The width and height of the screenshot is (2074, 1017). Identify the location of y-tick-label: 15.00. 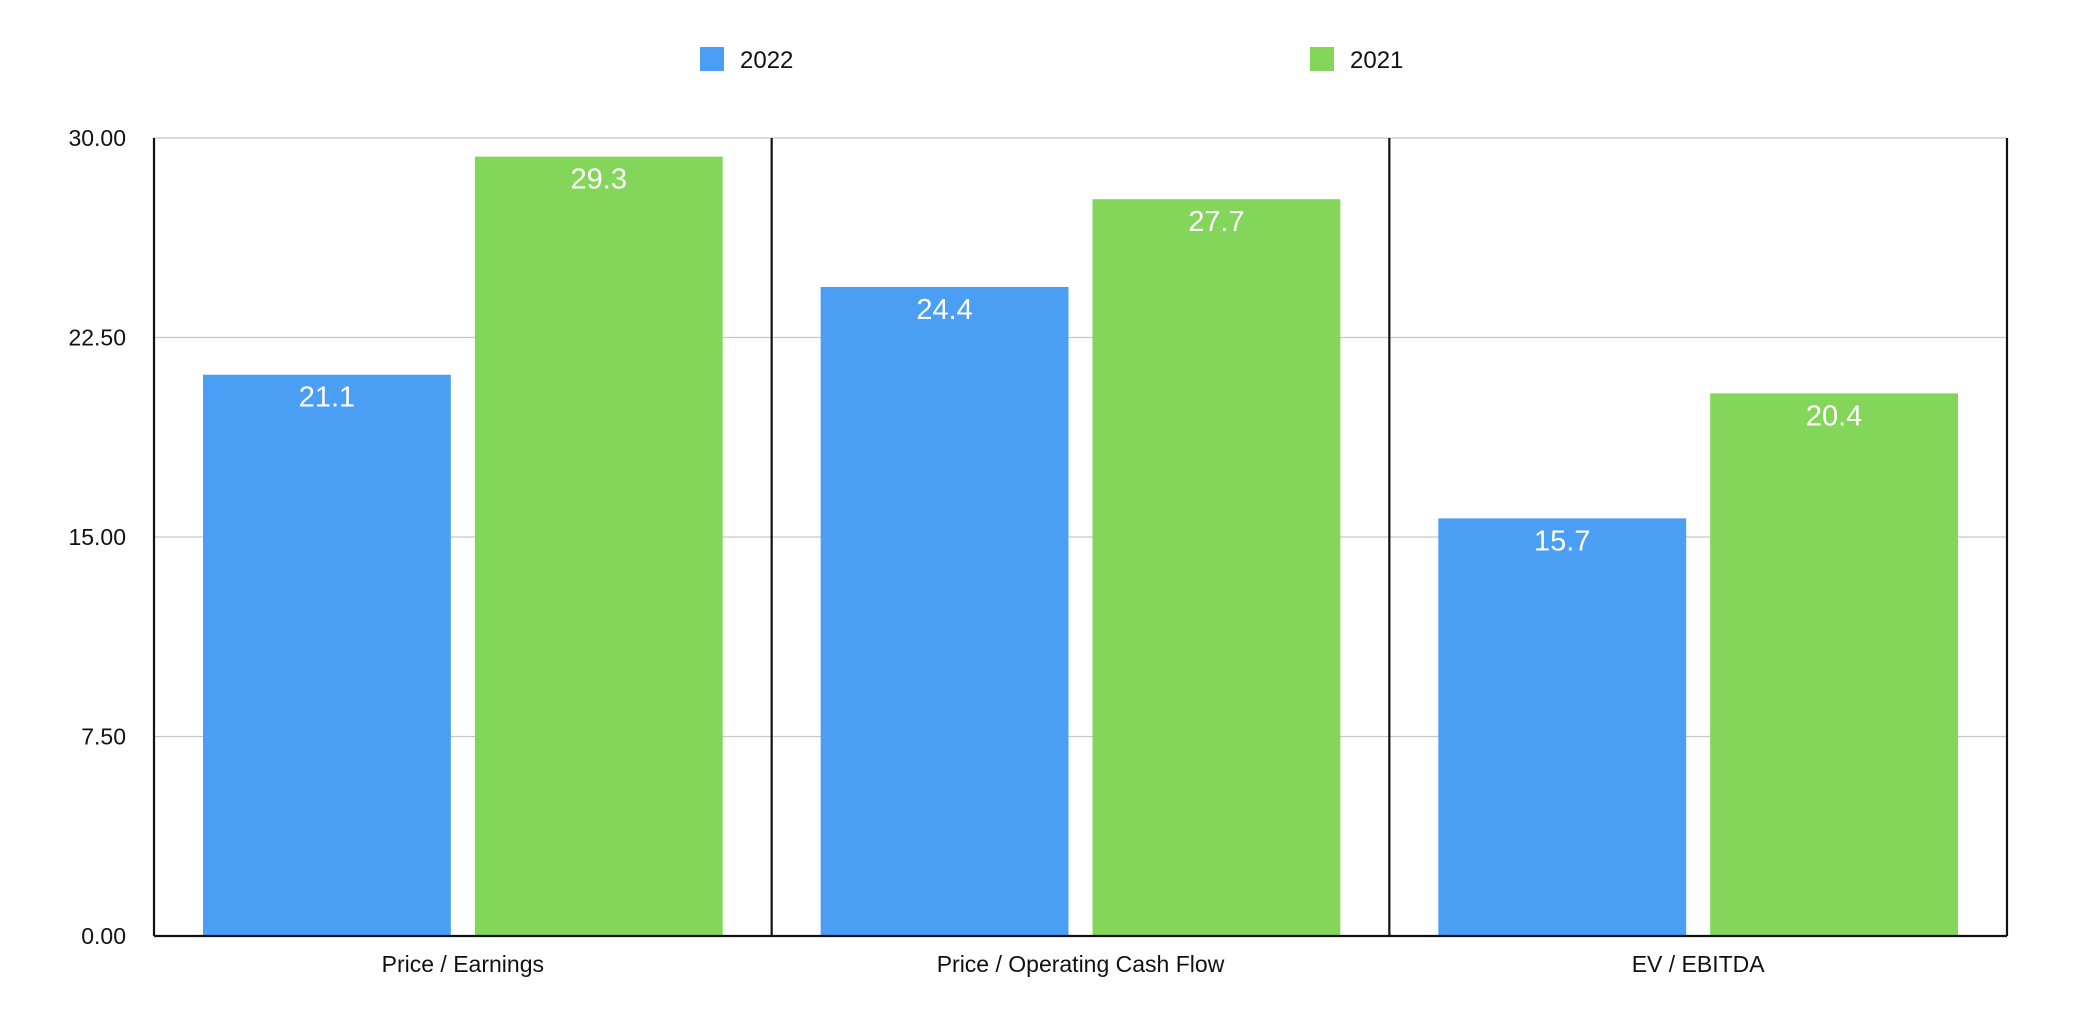
(97, 537).